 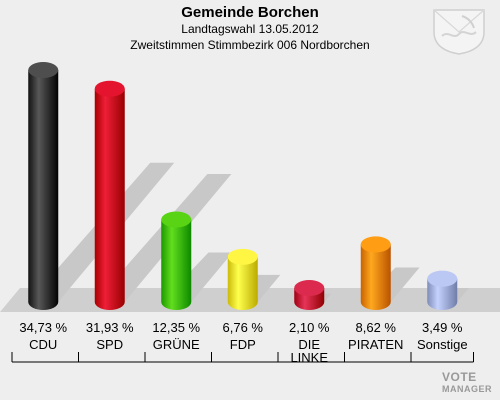 I want to click on chart-title: Gemeinde Borchen, so click(x=250, y=12).